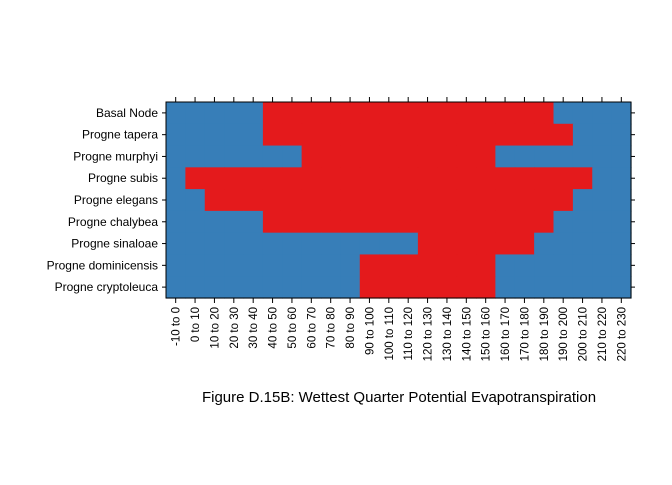 This screenshot has width=672, height=485. What do you see at coordinates (102, 265) in the screenshot?
I see `row-label: Progne dominicensis` at bounding box center [102, 265].